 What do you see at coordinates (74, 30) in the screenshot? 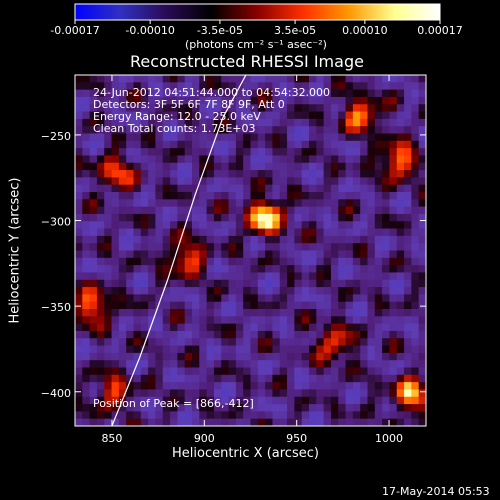
I see `colorbar-tick-label: -0.00017` at bounding box center [74, 30].